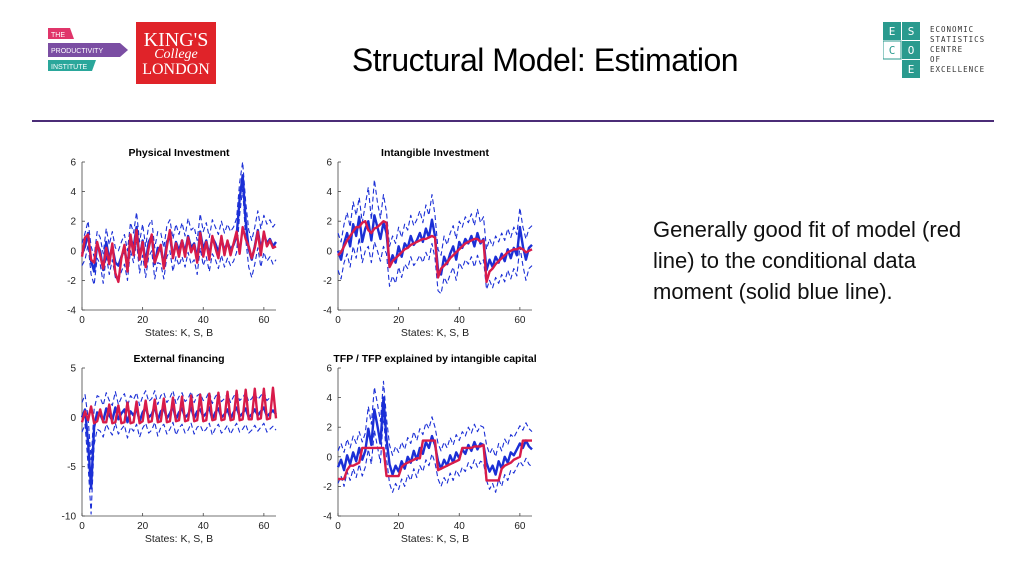 The width and height of the screenshot is (1024, 576). I want to click on y-tick-label-3--4: -4, so click(327, 517).